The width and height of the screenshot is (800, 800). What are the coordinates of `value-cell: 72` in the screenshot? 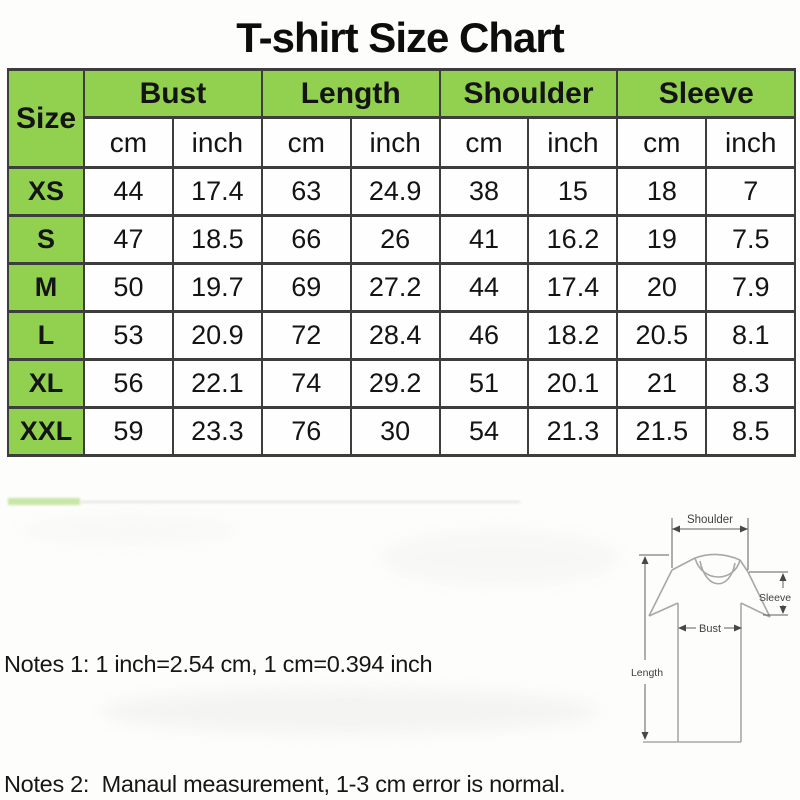 It's located at (306, 335).